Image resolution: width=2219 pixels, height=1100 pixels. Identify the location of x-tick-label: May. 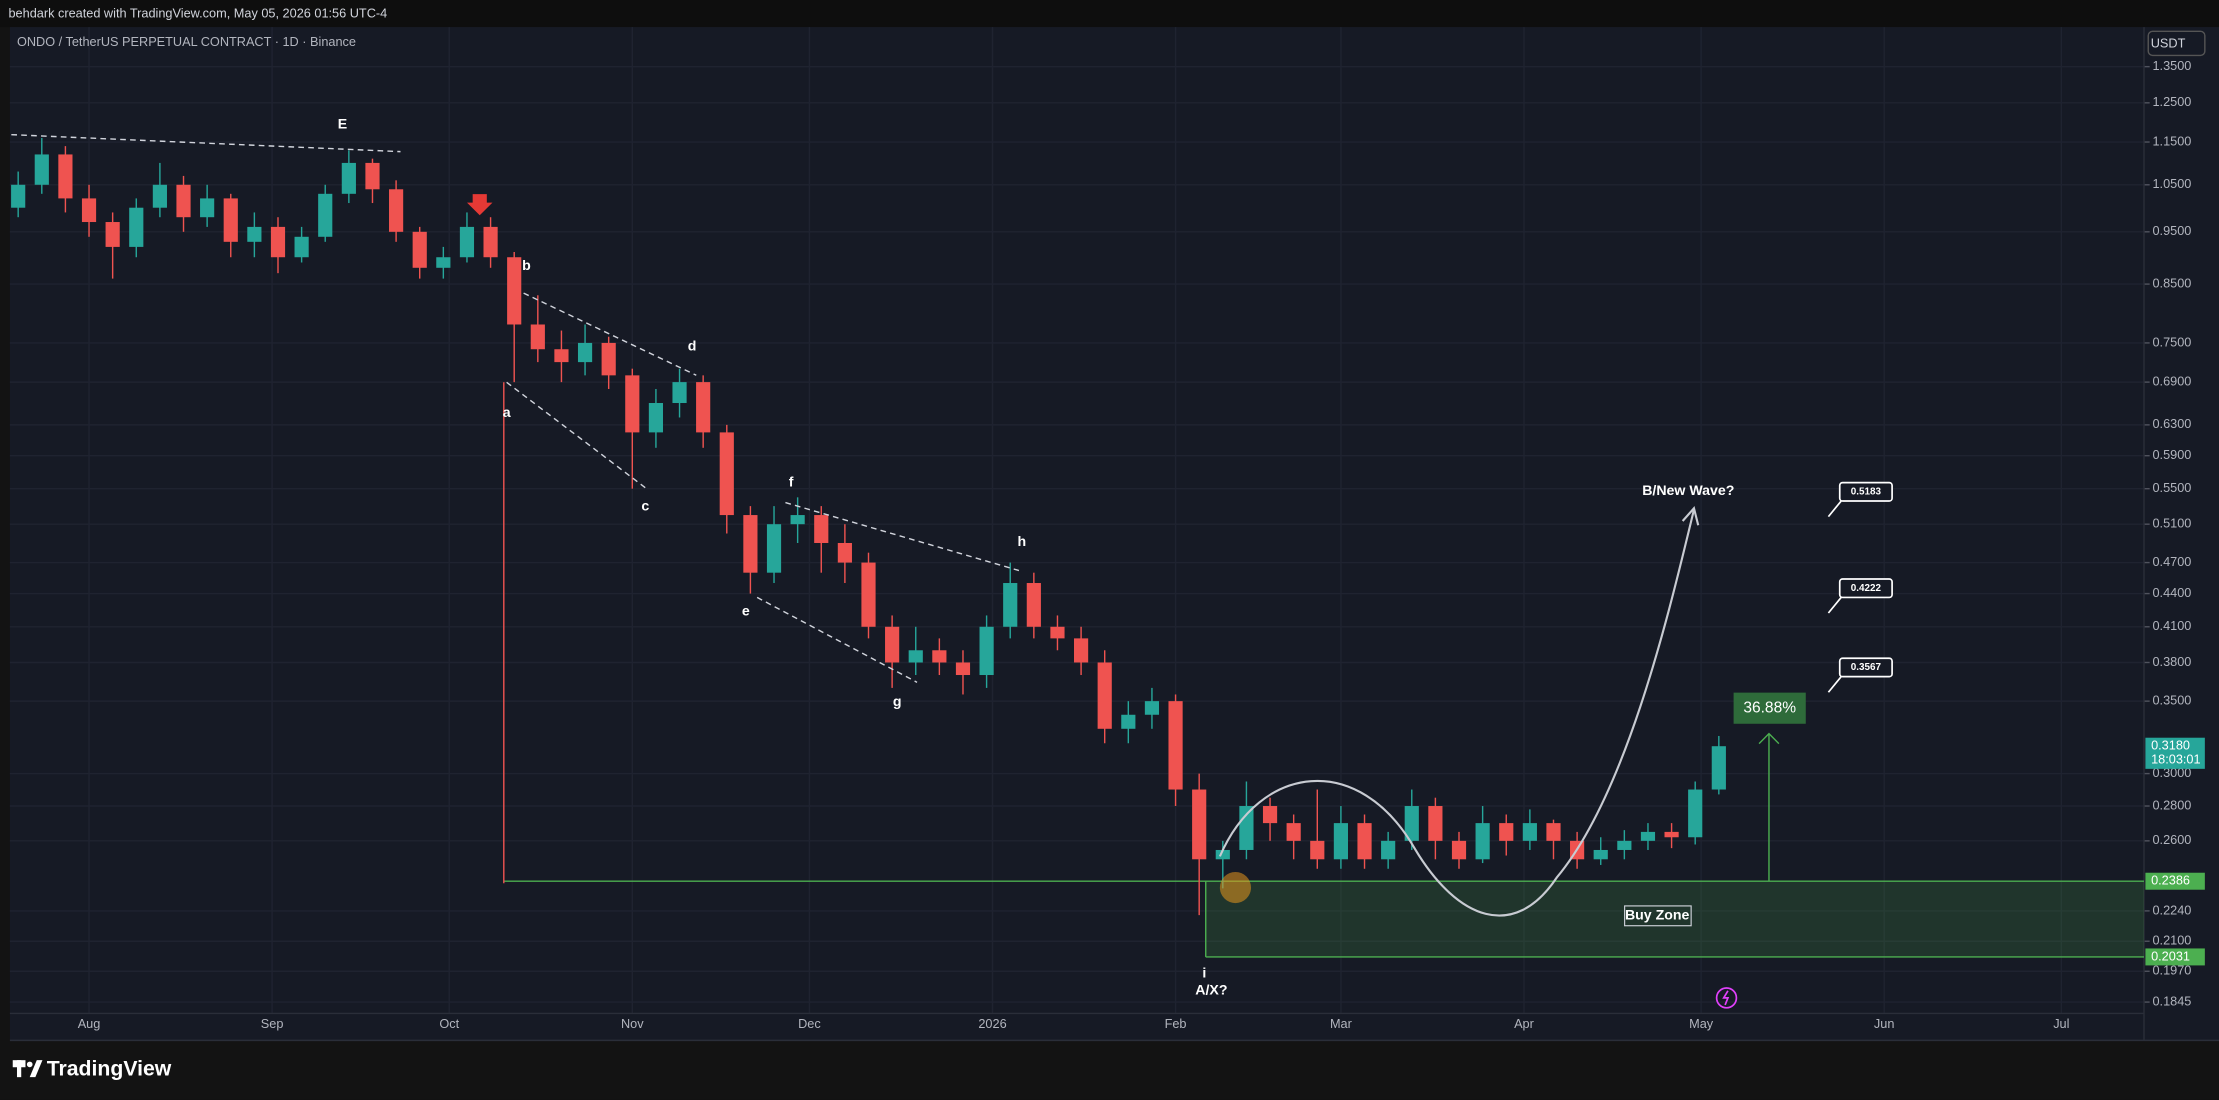
(1701, 1023).